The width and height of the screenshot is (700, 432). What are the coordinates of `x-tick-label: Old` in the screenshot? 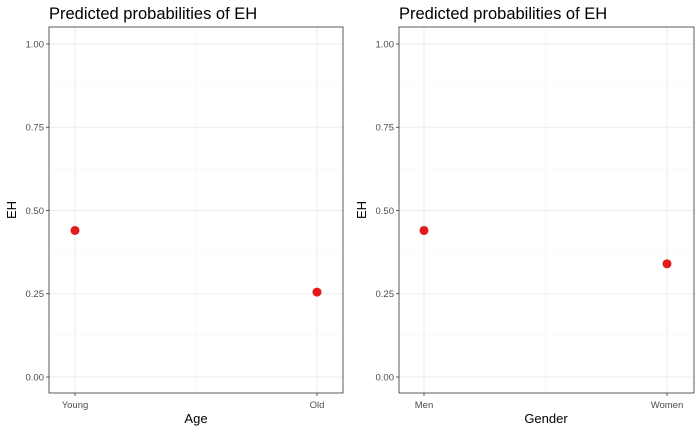 It's located at (317, 405).